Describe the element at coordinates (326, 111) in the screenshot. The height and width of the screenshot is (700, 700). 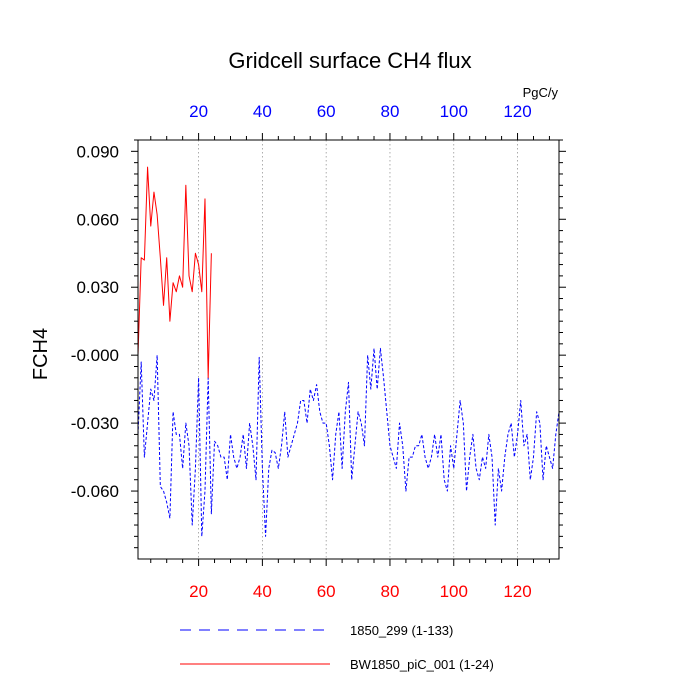
I see `x-tick-label-top: 60` at that location.